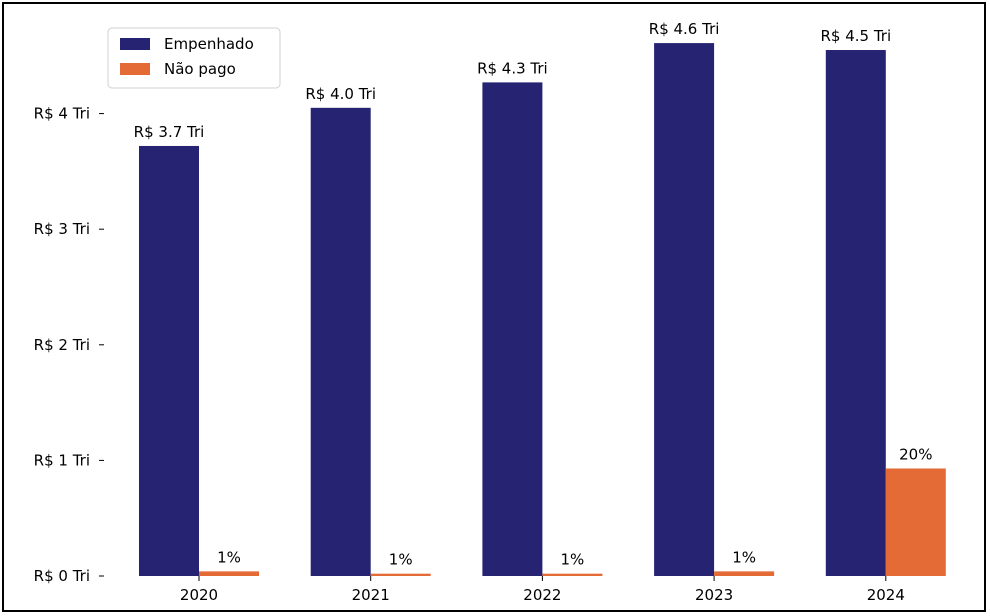 This screenshot has width=990, height=616. I want to click on legend-label: Não pago, so click(200, 69).